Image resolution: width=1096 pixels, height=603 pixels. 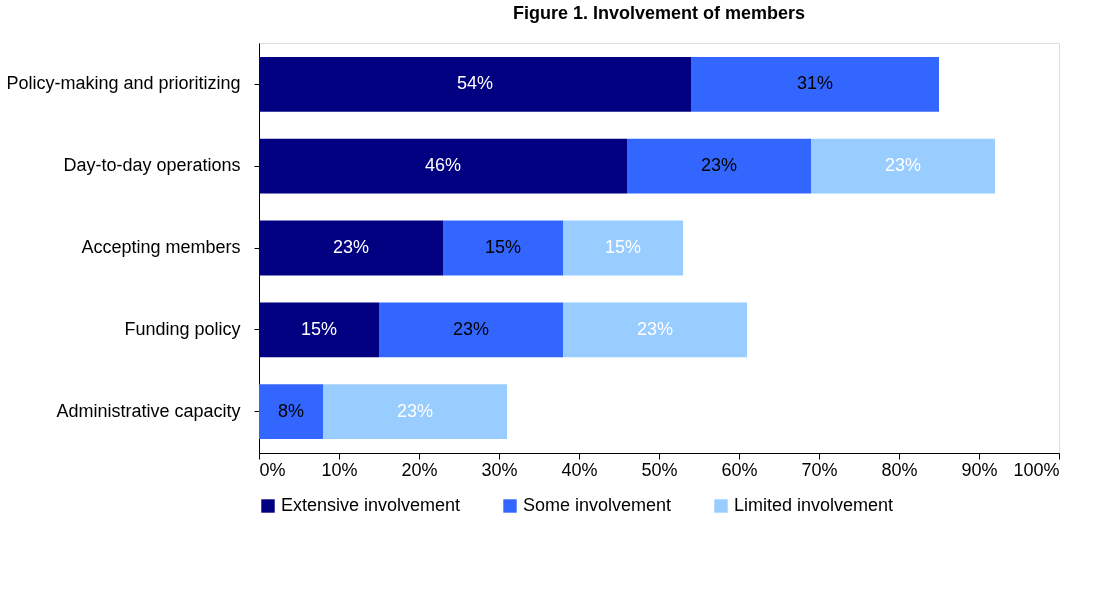 What do you see at coordinates (814, 505) in the screenshot?
I see `legend-label: Limited involvement` at bounding box center [814, 505].